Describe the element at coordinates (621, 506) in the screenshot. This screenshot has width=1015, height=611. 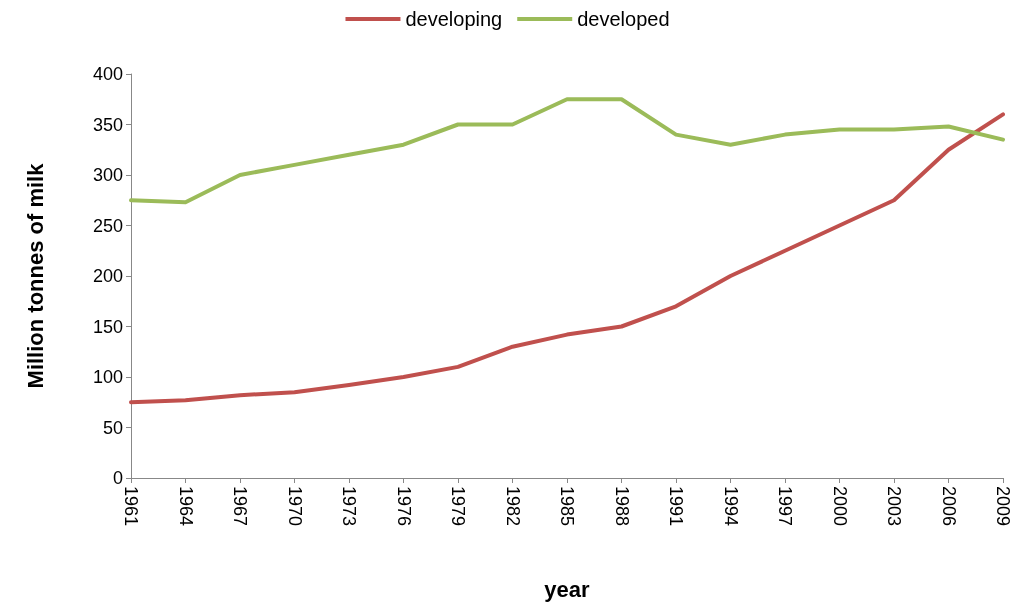
I see `x-tick-label: 1988` at that location.